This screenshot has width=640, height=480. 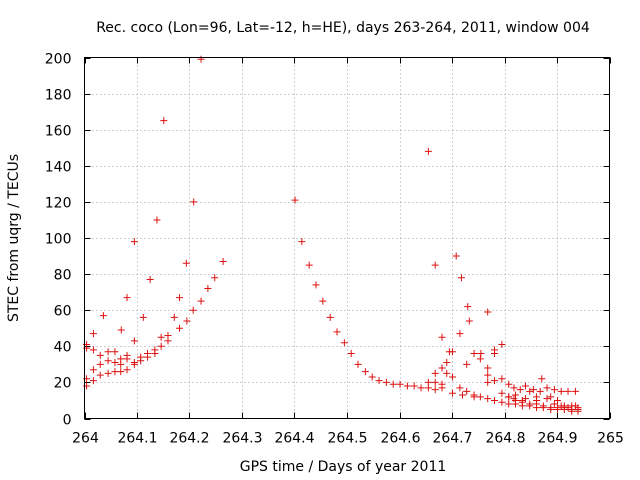 I want to click on y-tick-label: 100, so click(x=58, y=240).